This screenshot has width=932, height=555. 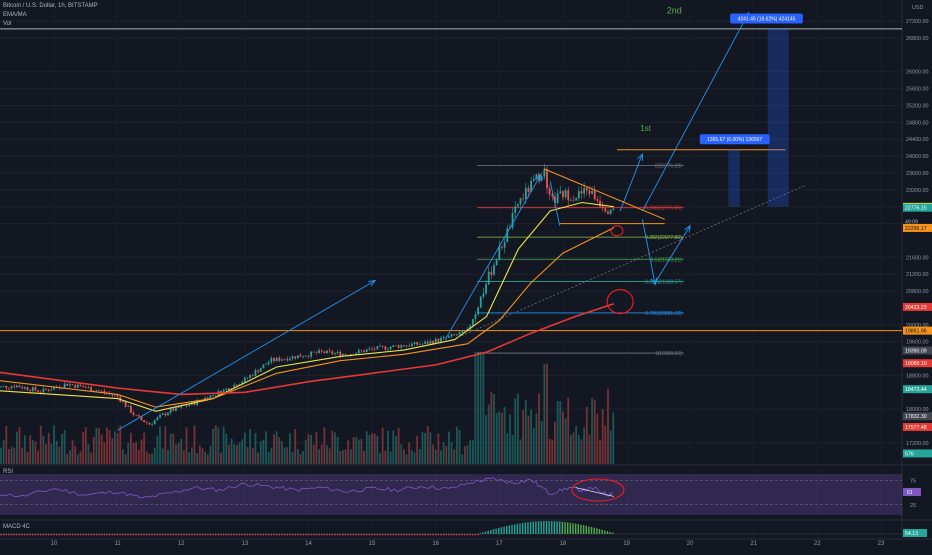 I want to click on price-tag-bg, so click(x=917, y=416).